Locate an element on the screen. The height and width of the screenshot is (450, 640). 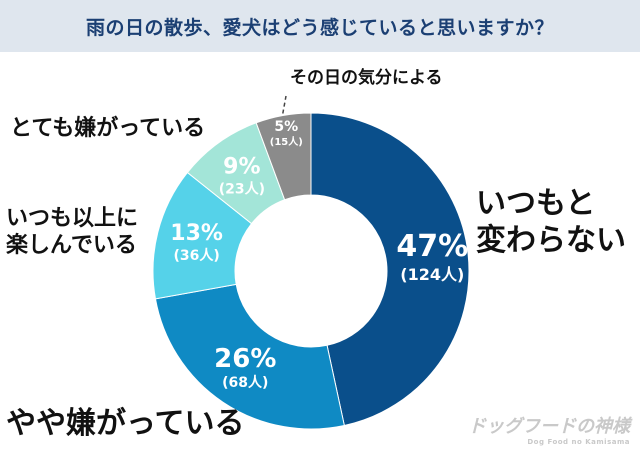
slice-count-enjoy-more: (36人) is located at coordinates (196, 255).